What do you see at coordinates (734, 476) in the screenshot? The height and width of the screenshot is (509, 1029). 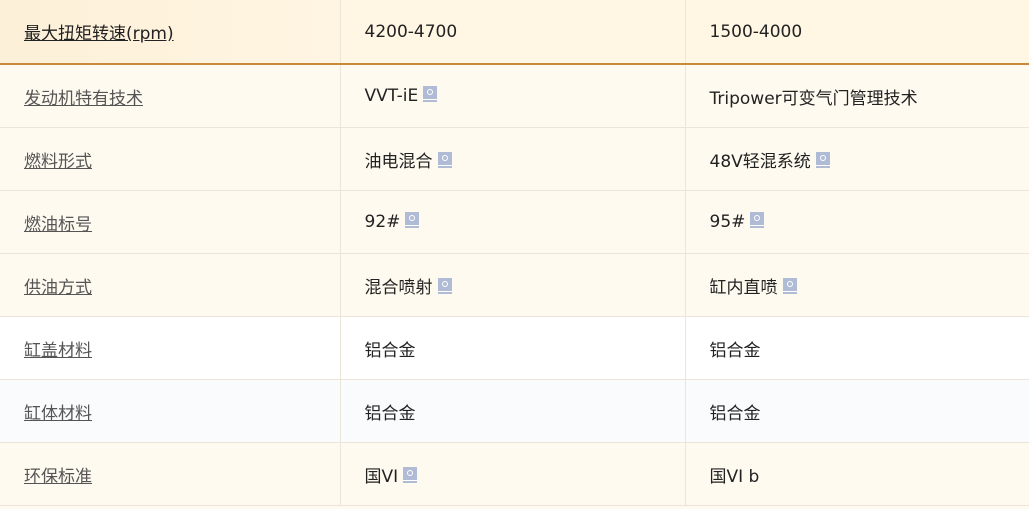 I see `spec-value: 国VI b` at bounding box center [734, 476].